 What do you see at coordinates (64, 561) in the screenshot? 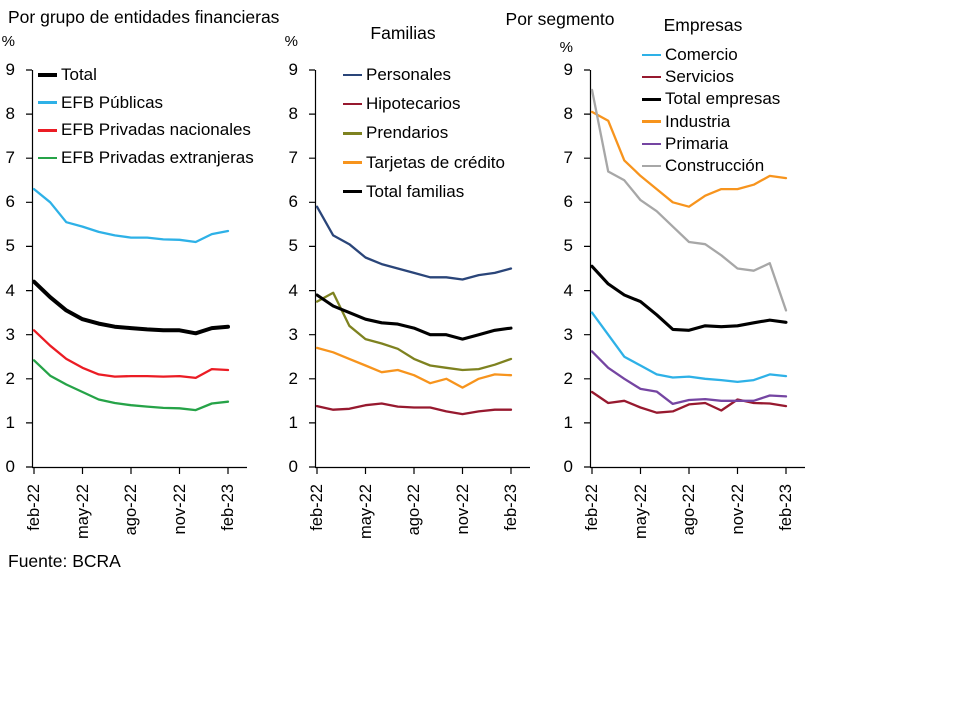
I see `source-note: Fuente: BCRA` at bounding box center [64, 561].